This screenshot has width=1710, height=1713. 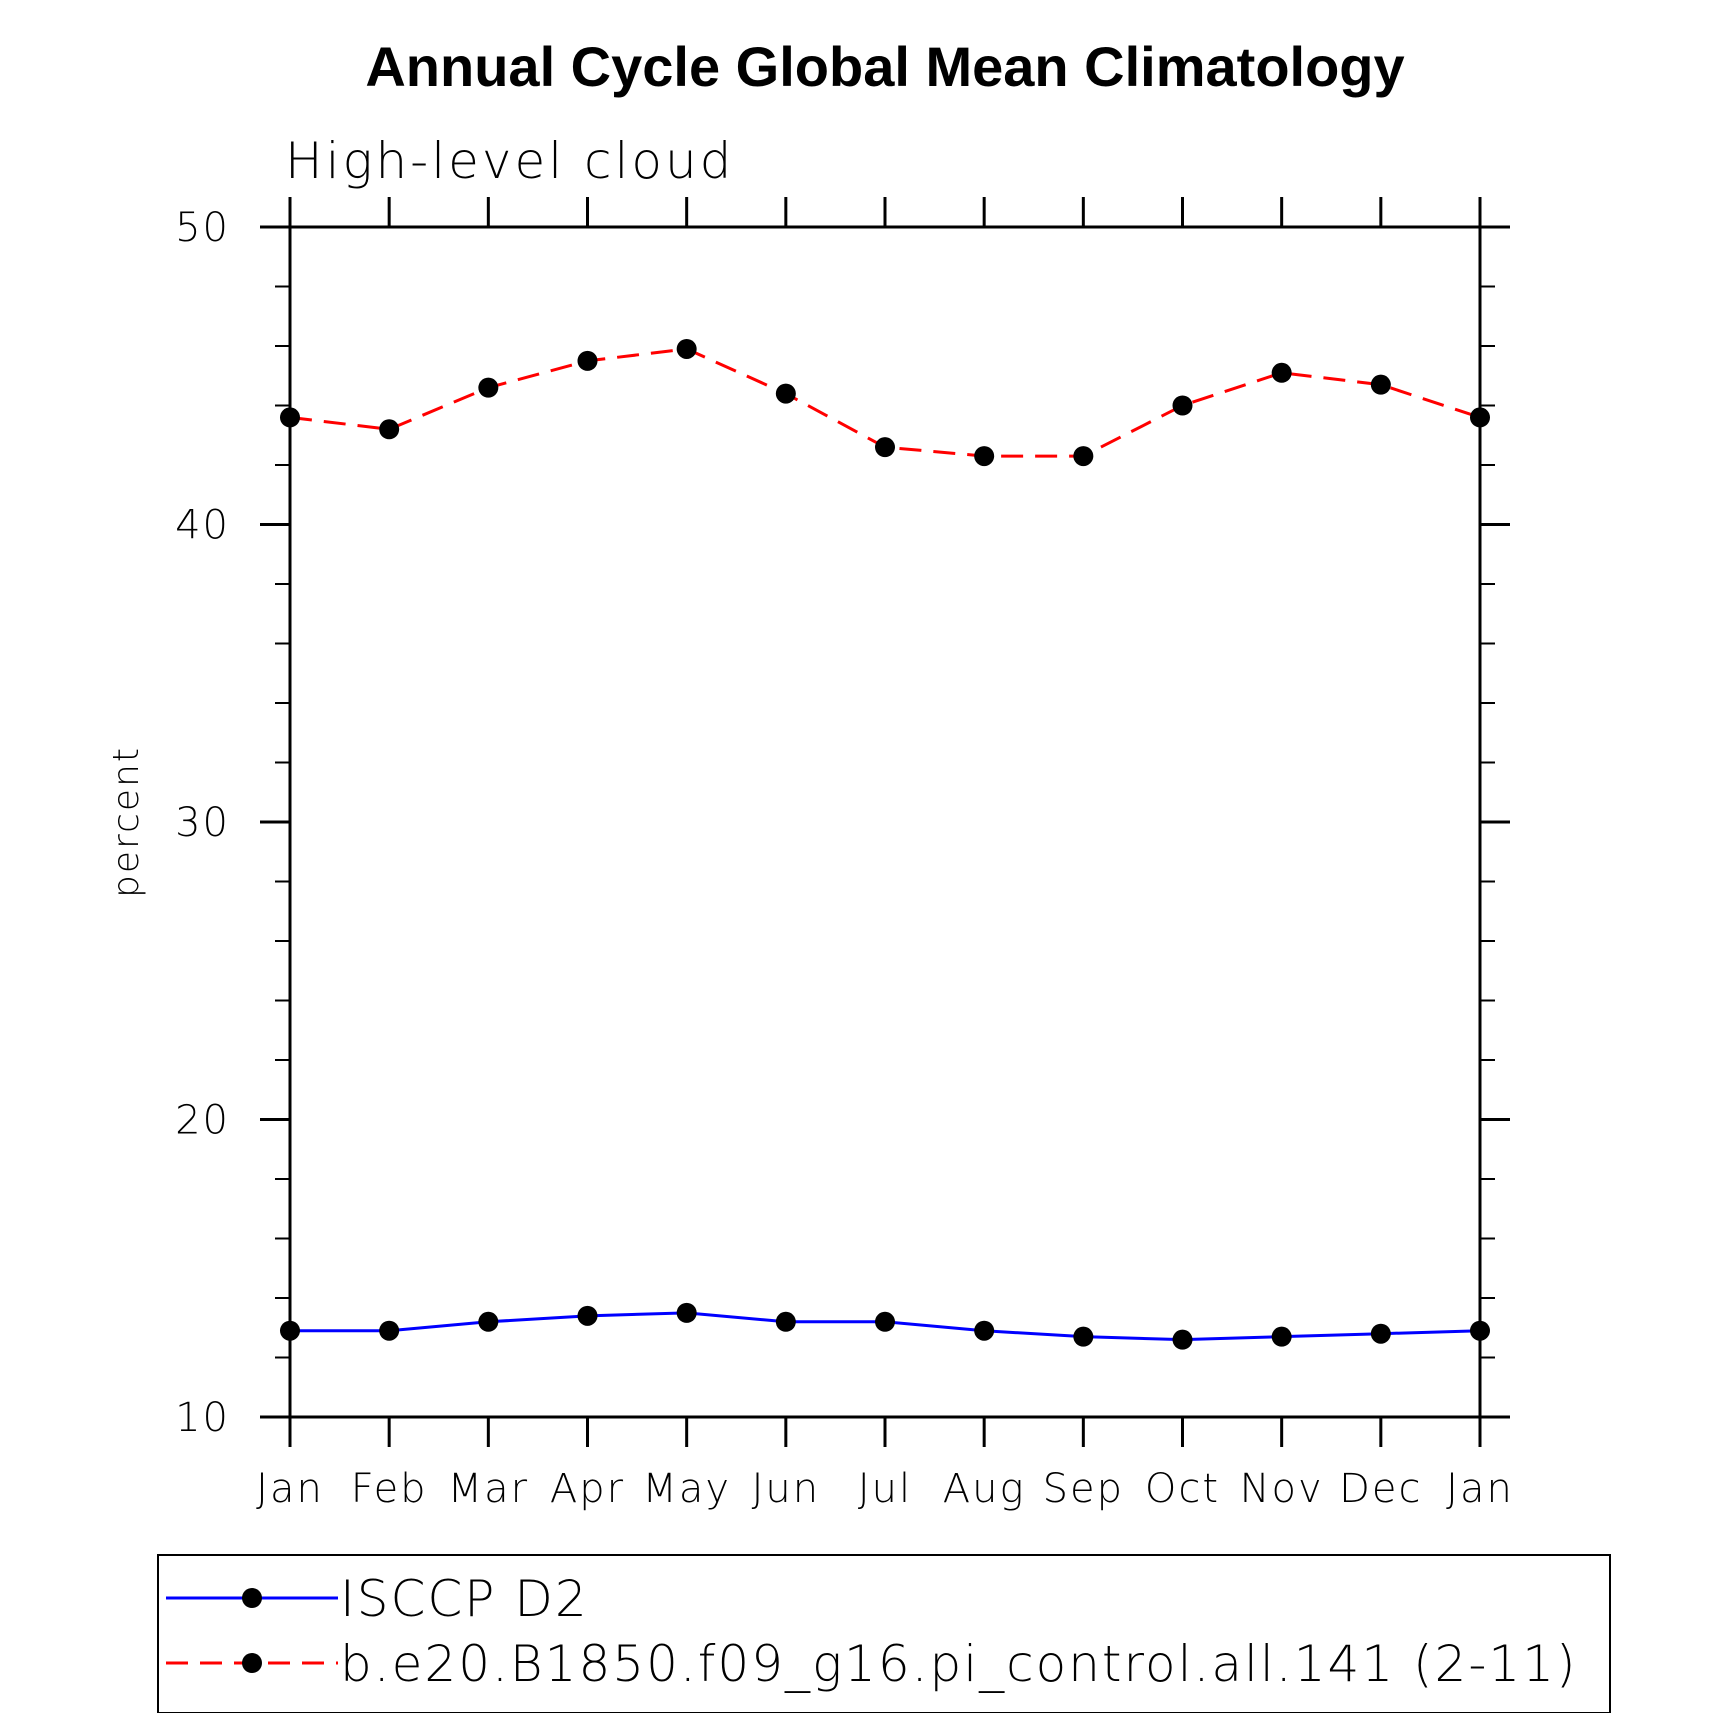 What do you see at coordinates (509, 161) in the screenshot?
I see `chart-subtitle: High-level cloud` at bounding box center [509, 161].